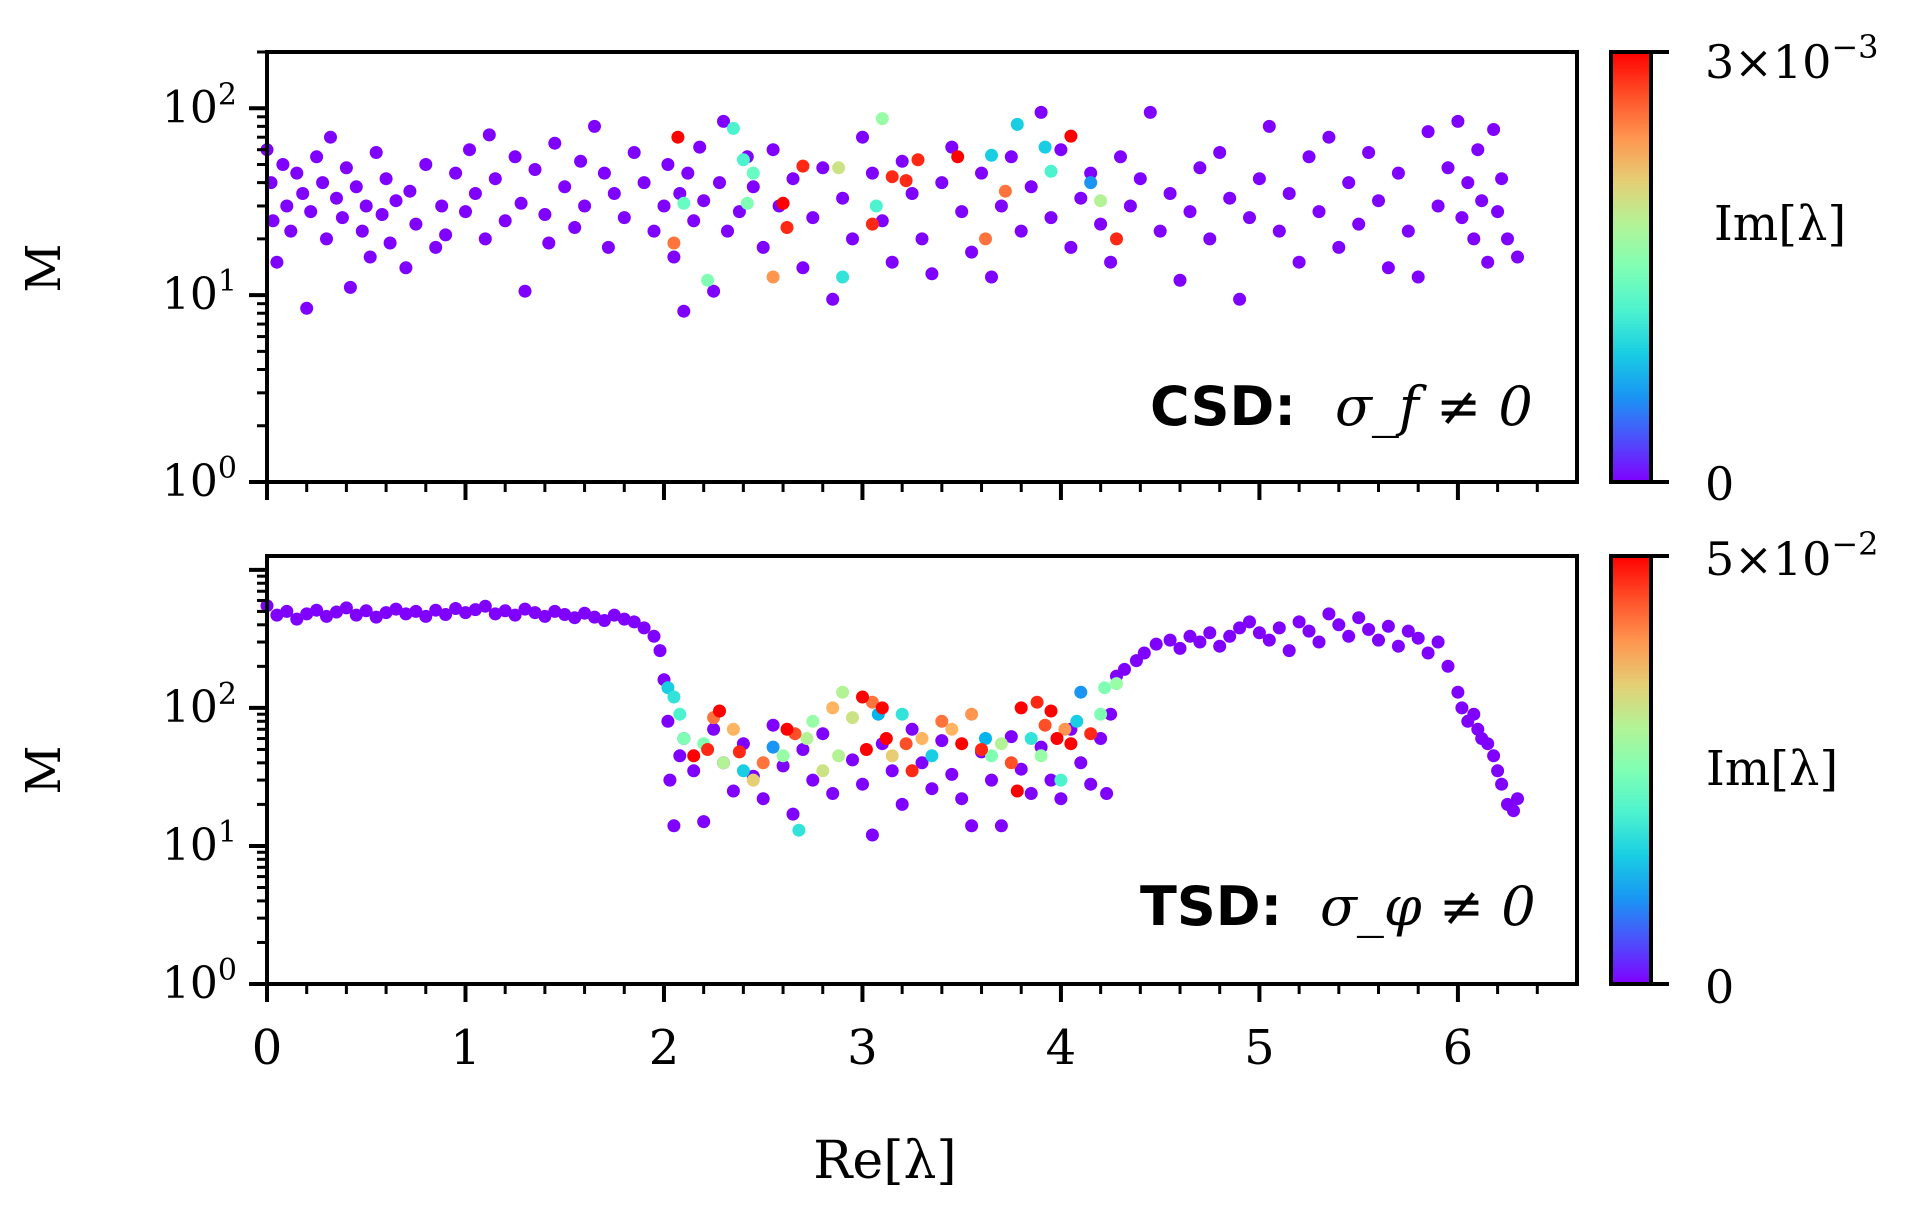 The width and height of the screenshot is (1918, 1214). Describe the element at coordinates (199, 843) in the screenshot. I see `y-tick-label: 101` at that location.